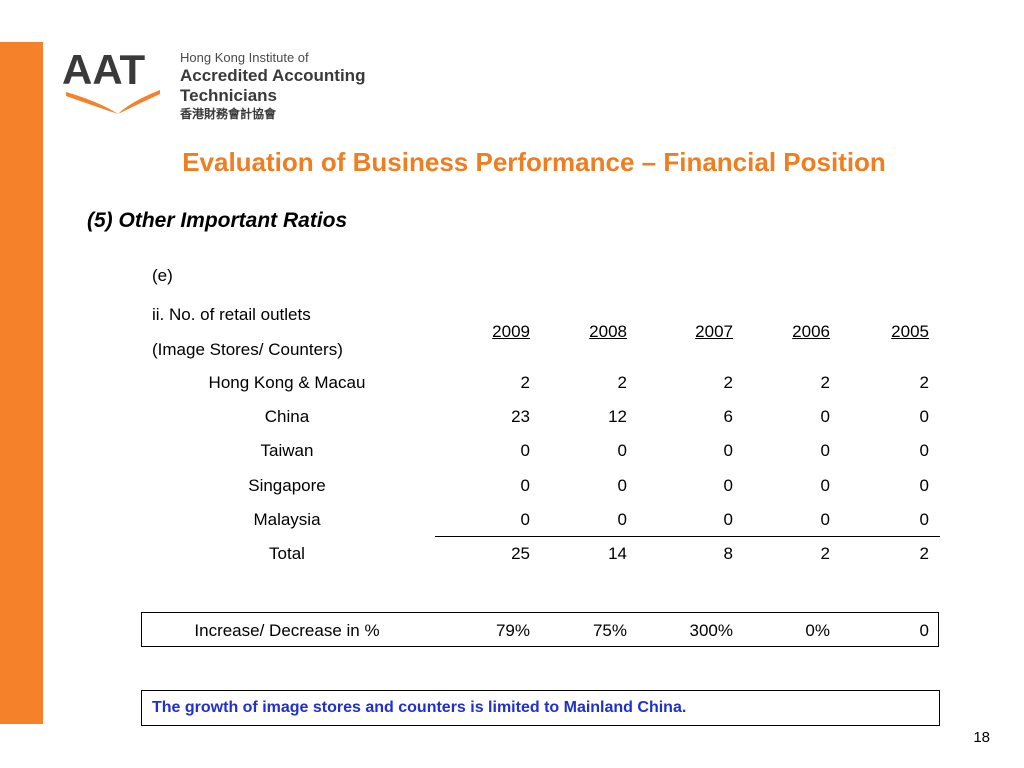 The width and height of the screenshot is (1024, 768). Describe the element at coordinates (228, 114) in the screenshot. I see `logo-line-3: 香港財務會計協會` at that location.